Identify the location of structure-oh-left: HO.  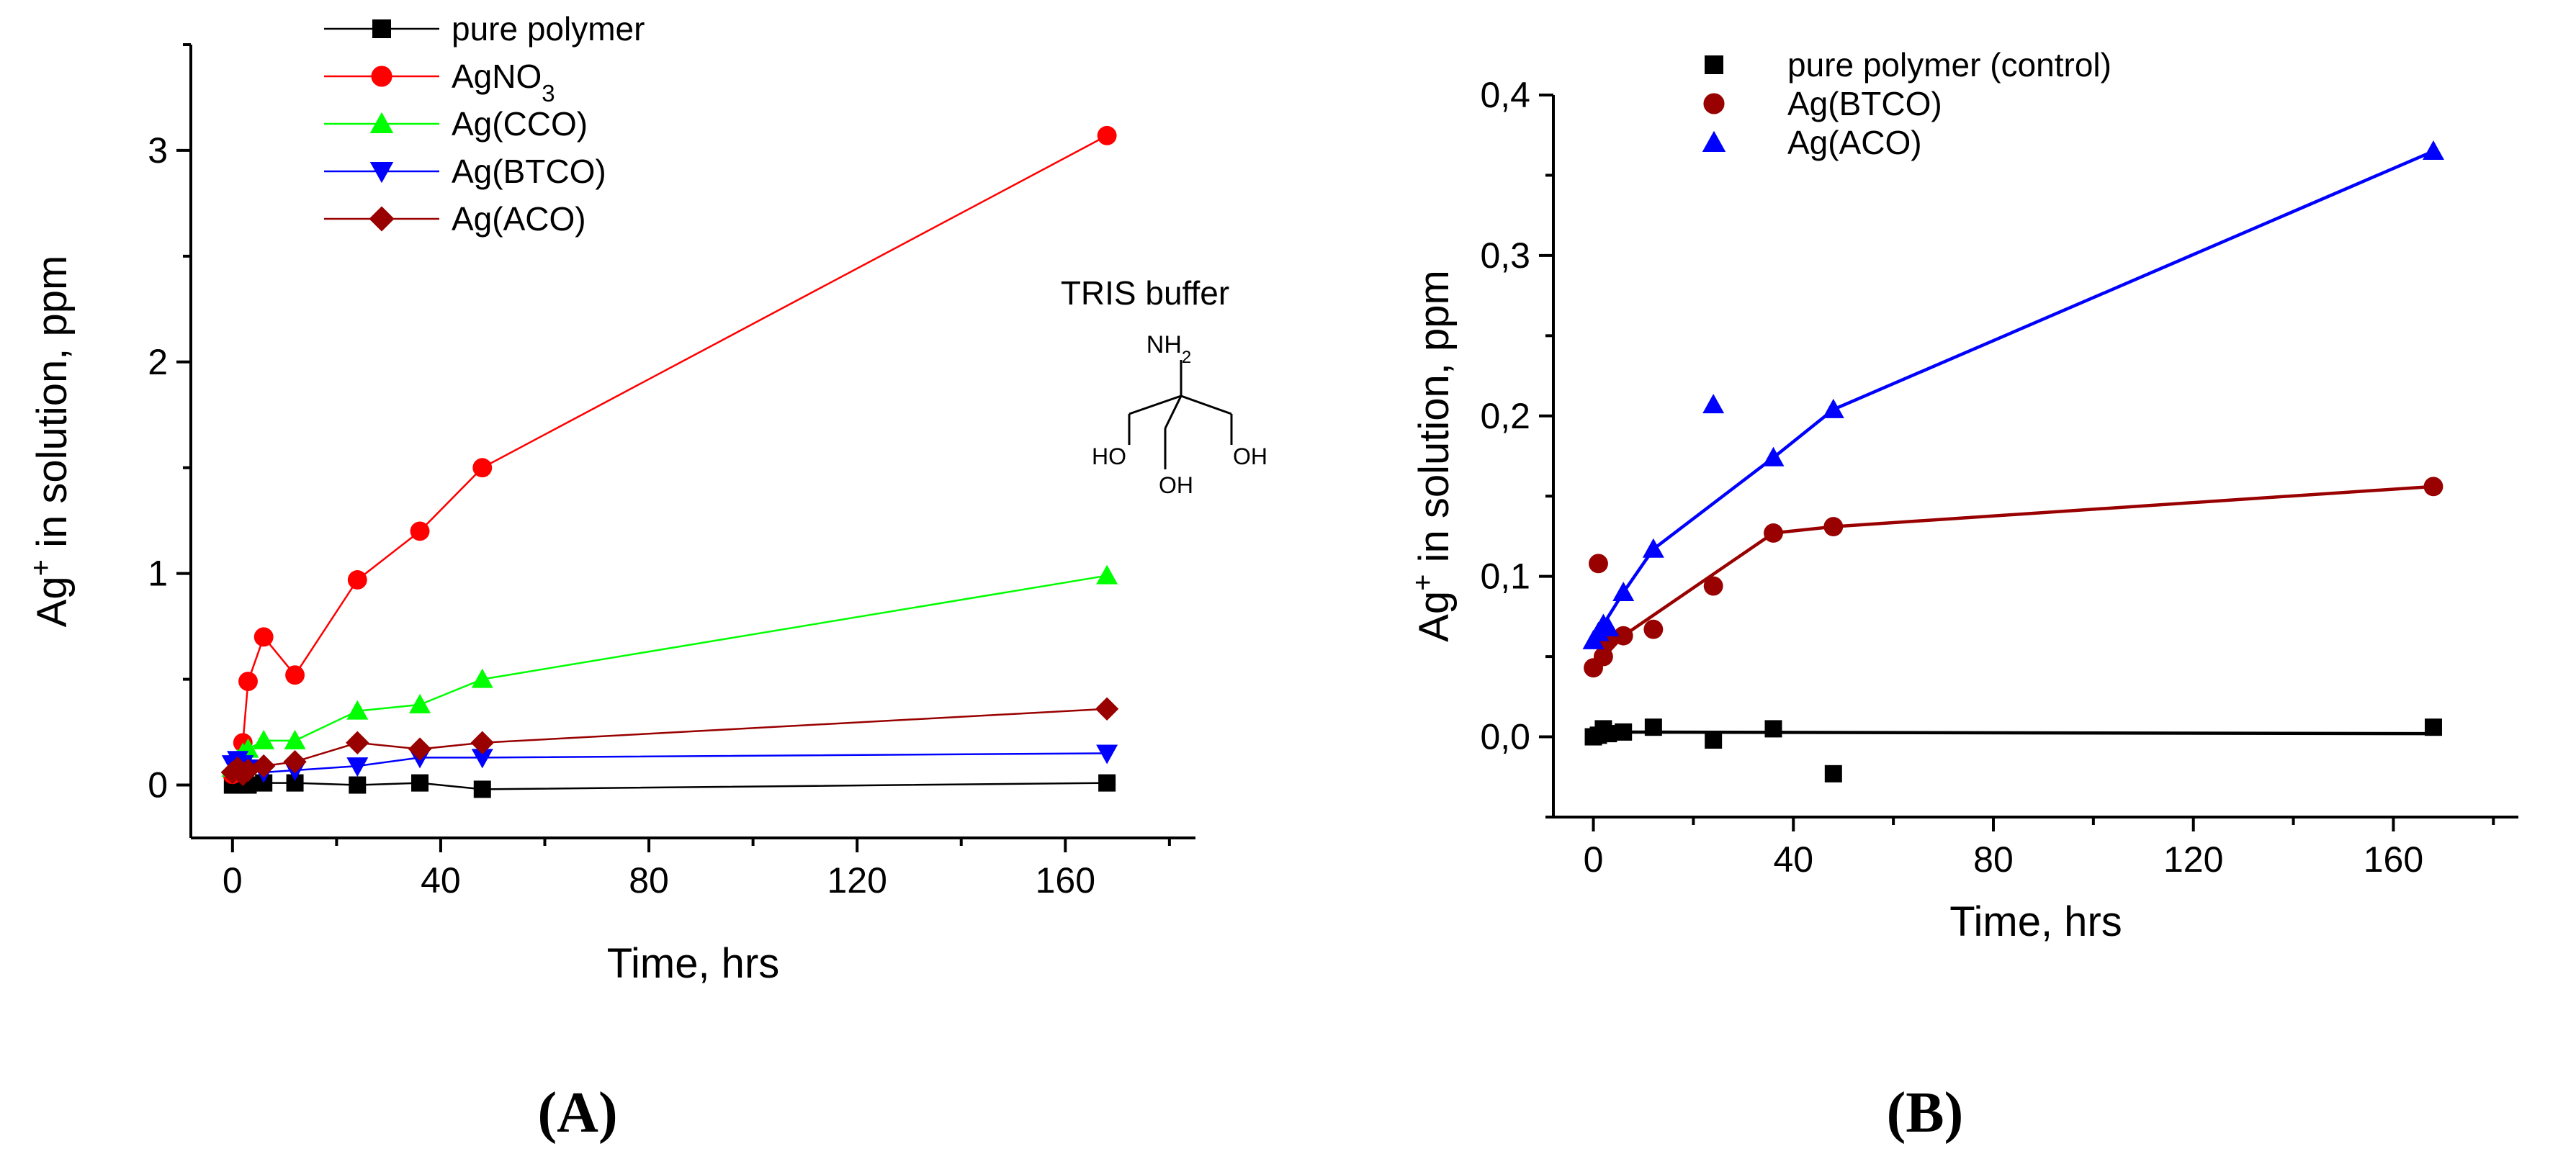
(1109, 456).